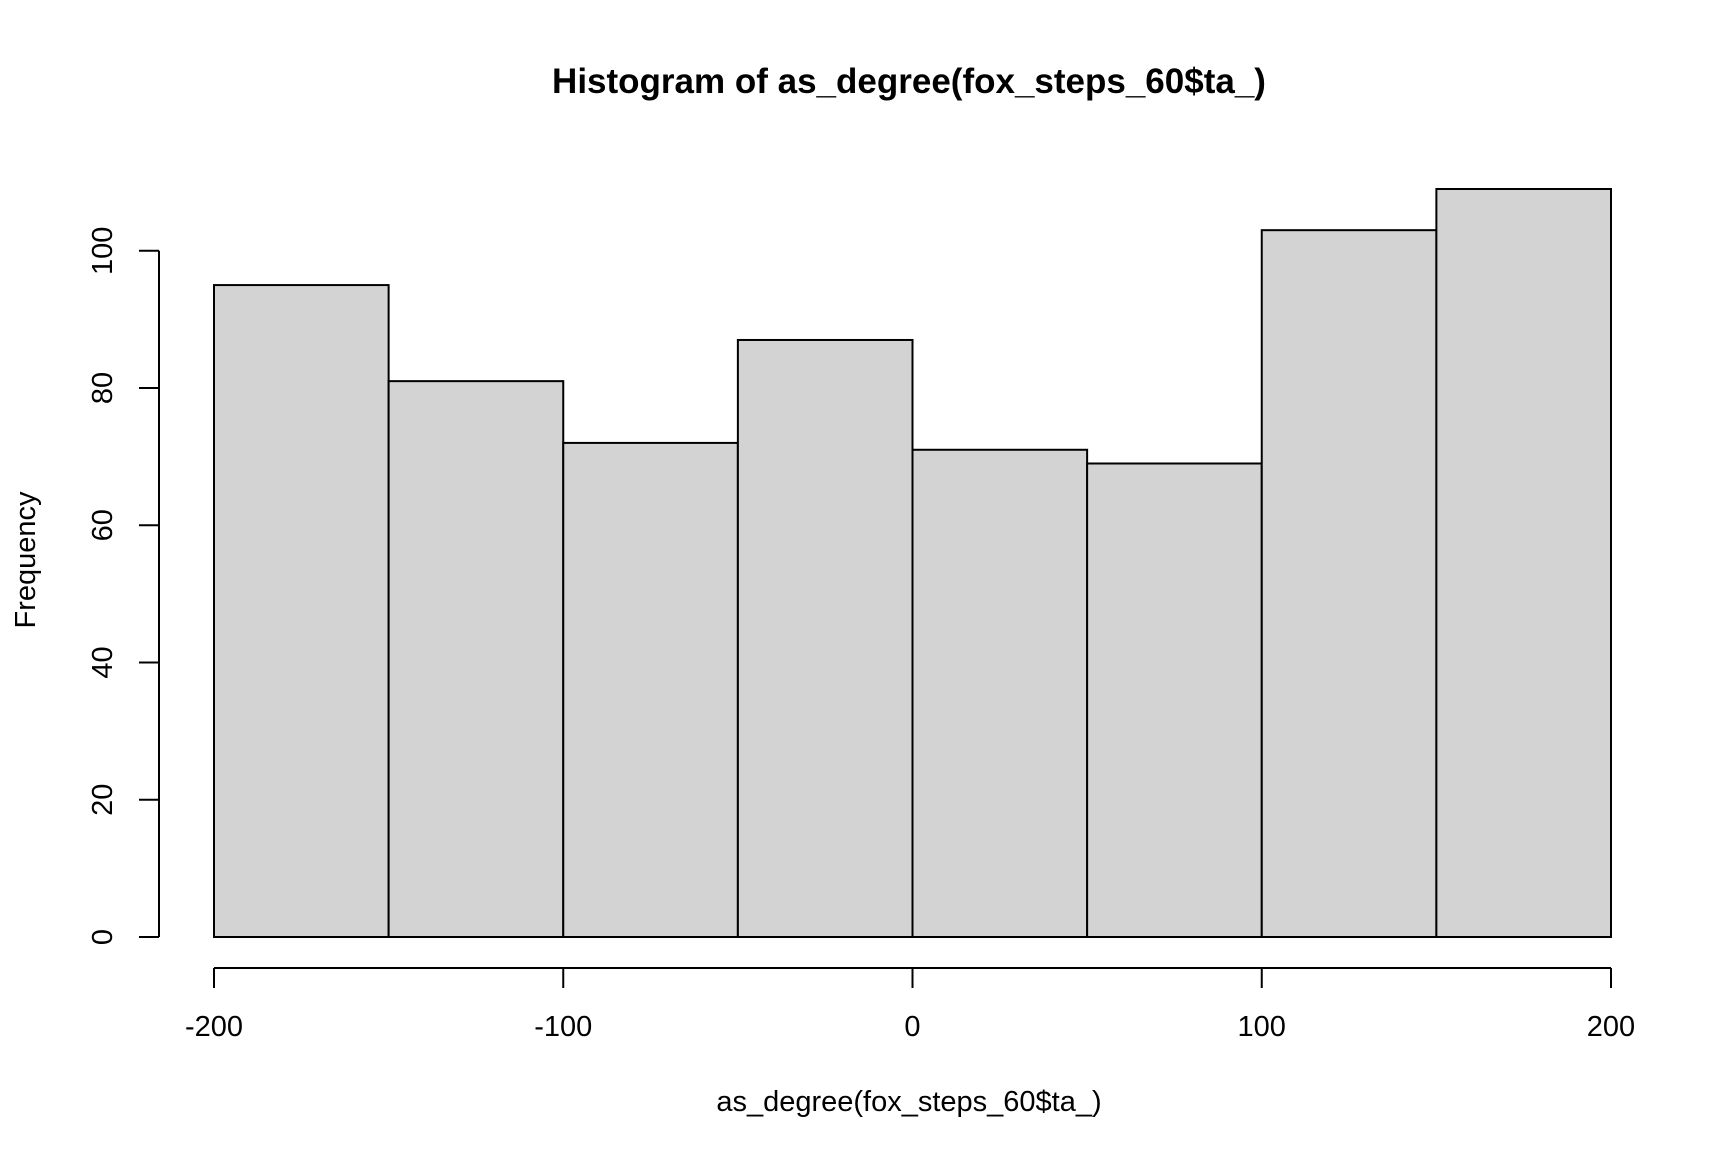  What do you see at coordinates (563, 1027) in the screenshot?
I see `x-tick-label: -100` at bounding box center [563, 1027].